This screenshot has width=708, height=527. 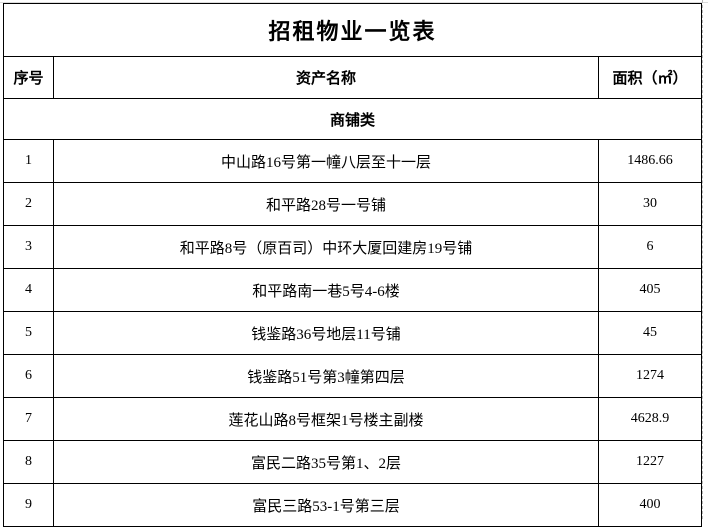 What do you see at coordinates (326, 333) in the screenshot?
I see `cell-asset-name: 钱鉴路36号地层11号铺` at bounding box center [326, 333].